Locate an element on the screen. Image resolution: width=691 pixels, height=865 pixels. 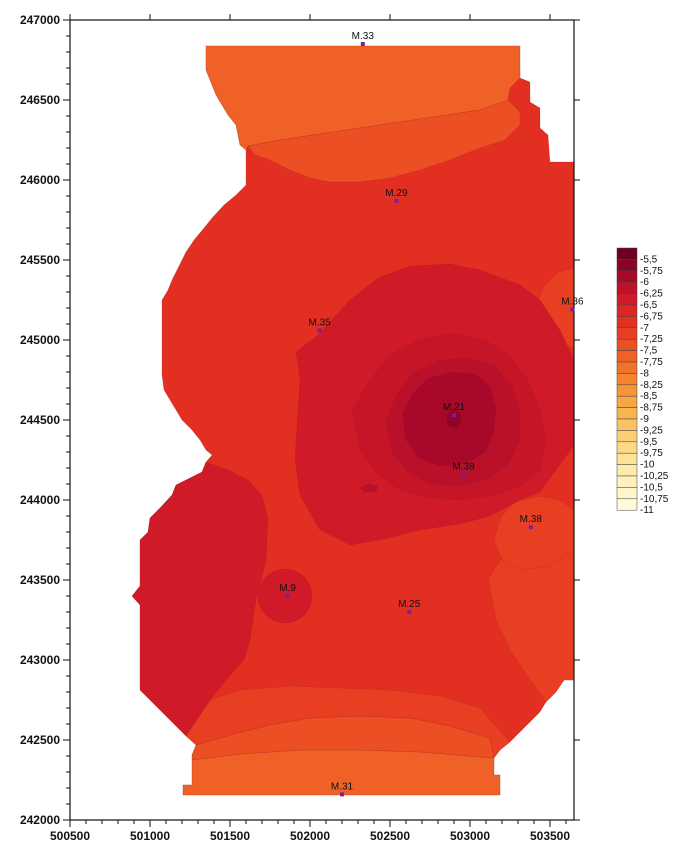
contour-band-left-upper is located at coordinates (200, 599).